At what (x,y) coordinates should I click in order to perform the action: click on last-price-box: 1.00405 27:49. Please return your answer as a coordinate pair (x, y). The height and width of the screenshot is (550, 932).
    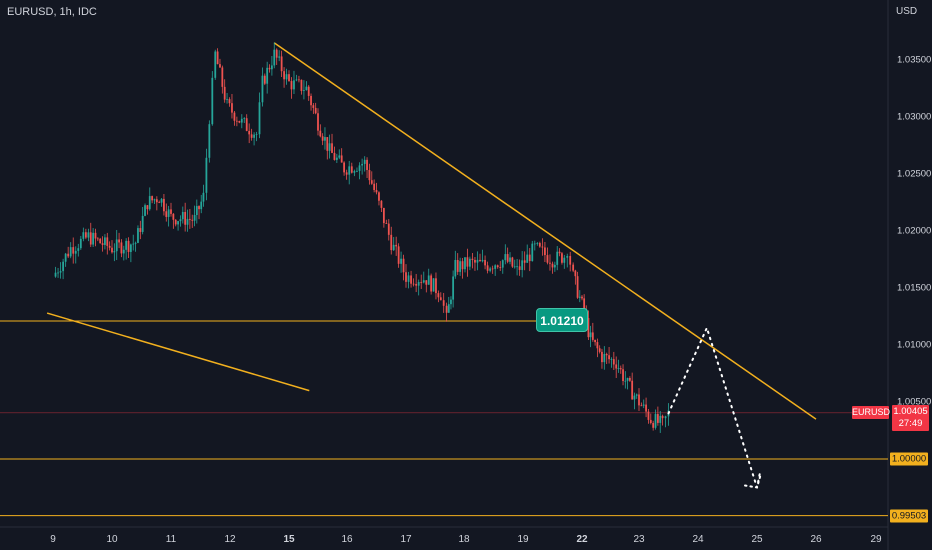
    Looking at the image, I should click on (910, 418).